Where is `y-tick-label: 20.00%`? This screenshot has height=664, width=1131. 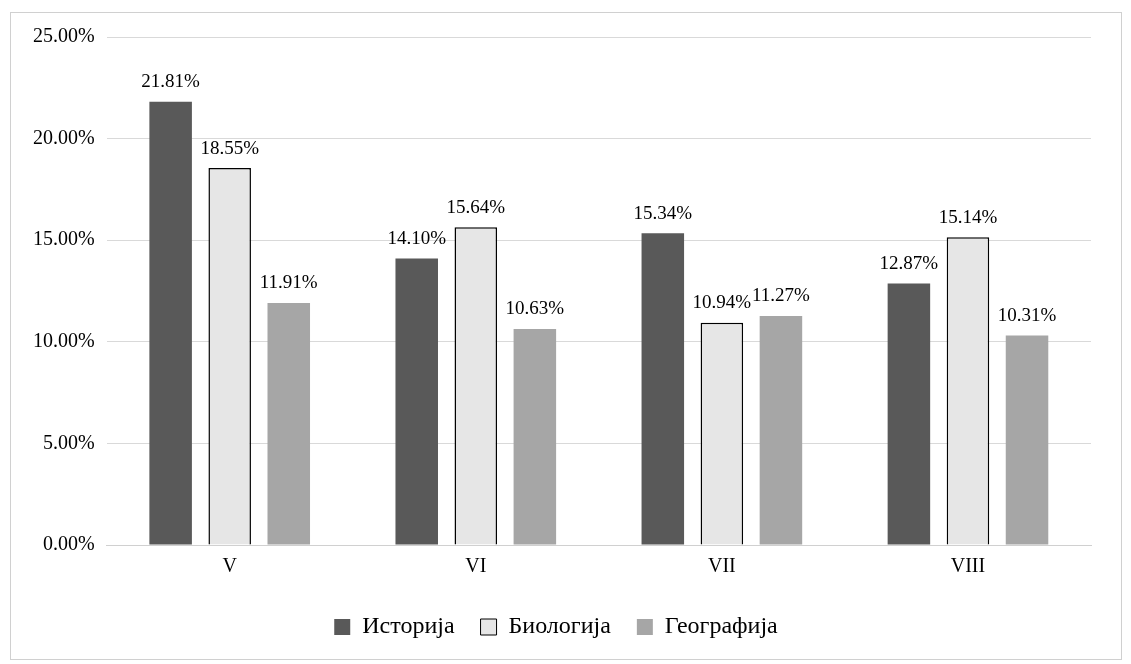
y-tick-label: 20.00% is located at coordinates (63, 136).